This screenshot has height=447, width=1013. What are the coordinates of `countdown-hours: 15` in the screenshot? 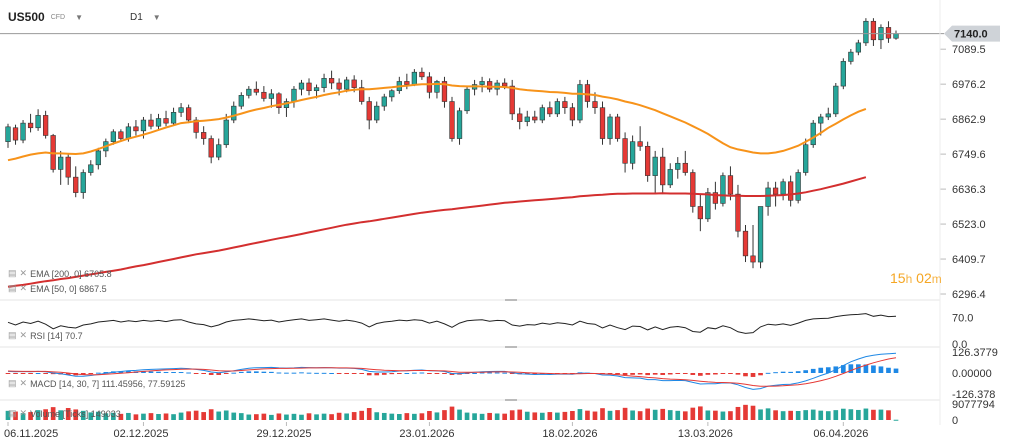 It's located at (898, 278).